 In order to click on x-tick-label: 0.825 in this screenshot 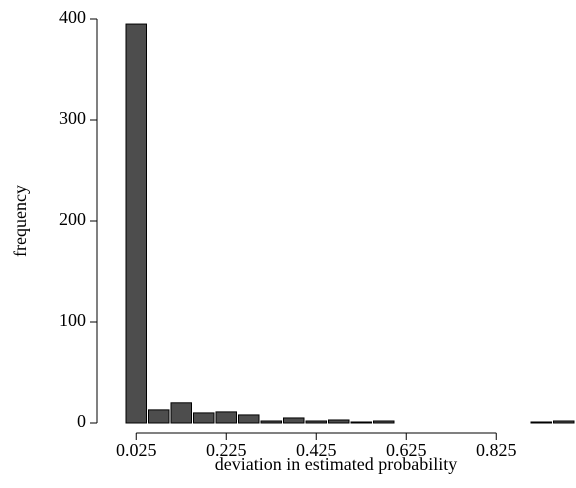, I will do `click(496, 450)`.